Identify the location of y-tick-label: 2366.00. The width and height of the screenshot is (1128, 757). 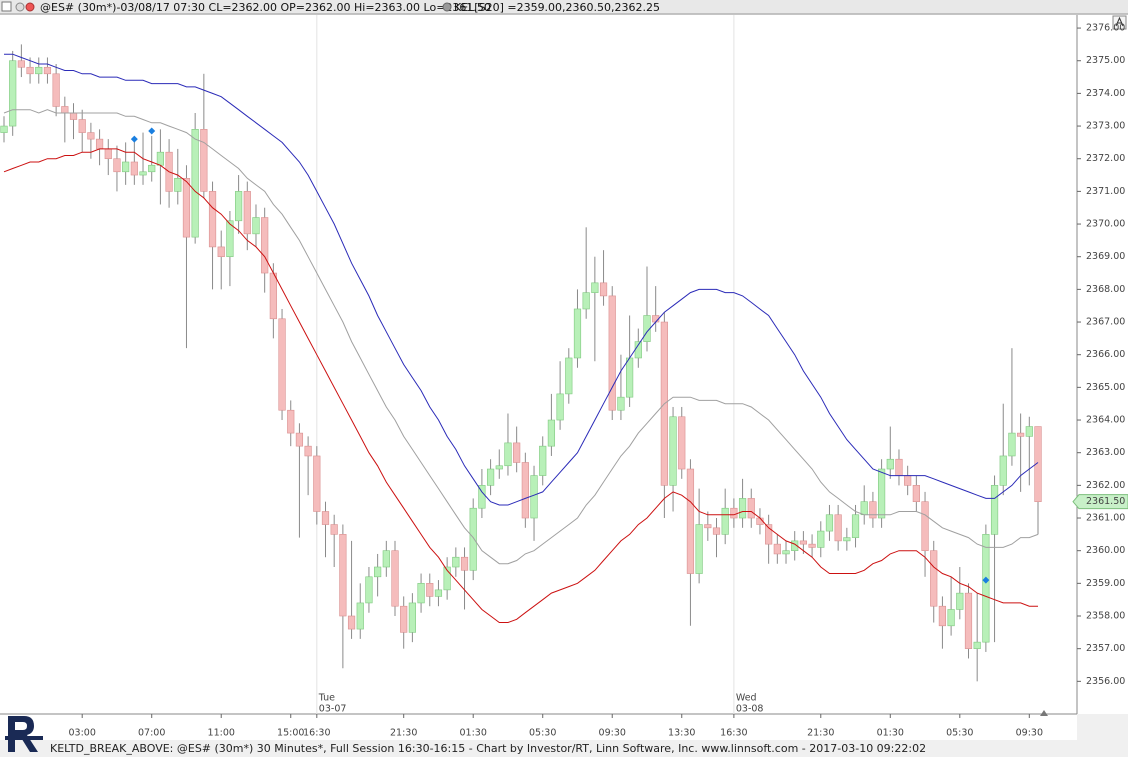
(1105, 354).